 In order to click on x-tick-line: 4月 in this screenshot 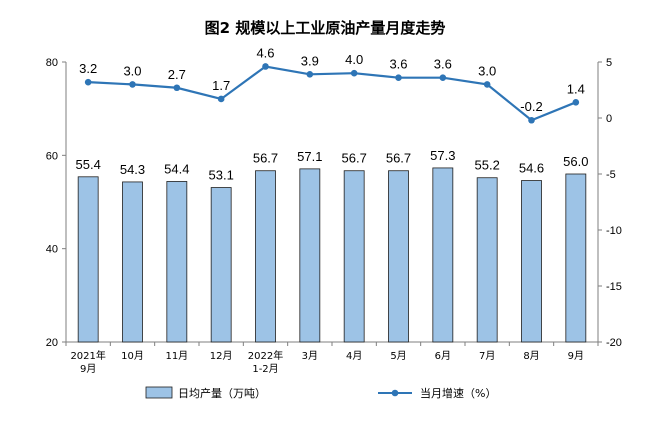, I will do `click(354, 356)`.